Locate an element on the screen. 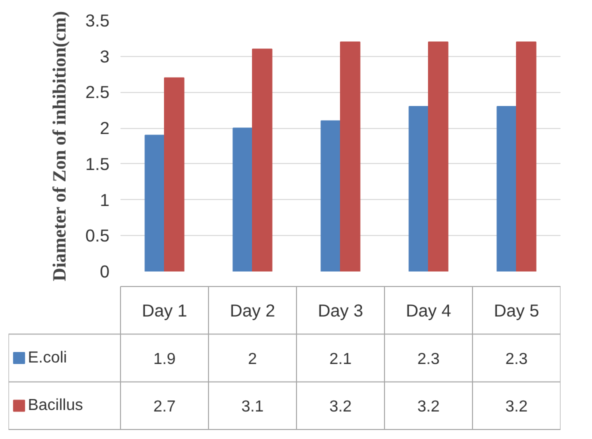 Image resolution: width=592 pixels, height=439 pixels. y-tick-label: 2.5 is located at coordinates (97, 92).